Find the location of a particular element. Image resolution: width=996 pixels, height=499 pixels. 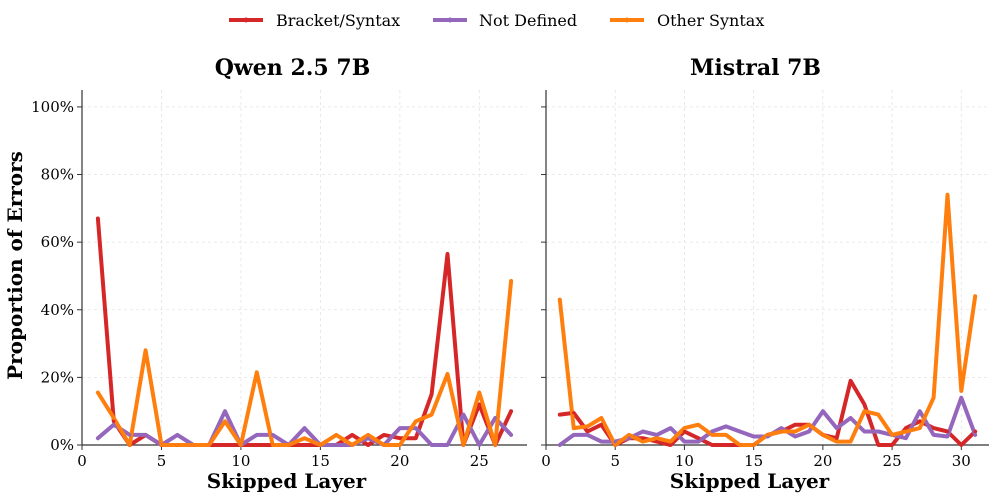

x-tick-label: 20 is located at coordinates (399, 461).